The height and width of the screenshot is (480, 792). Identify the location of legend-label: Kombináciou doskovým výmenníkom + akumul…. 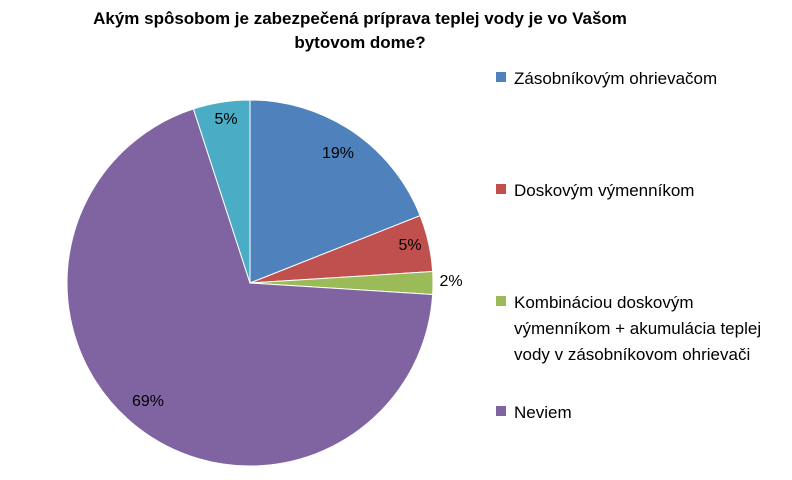
(638, 328).